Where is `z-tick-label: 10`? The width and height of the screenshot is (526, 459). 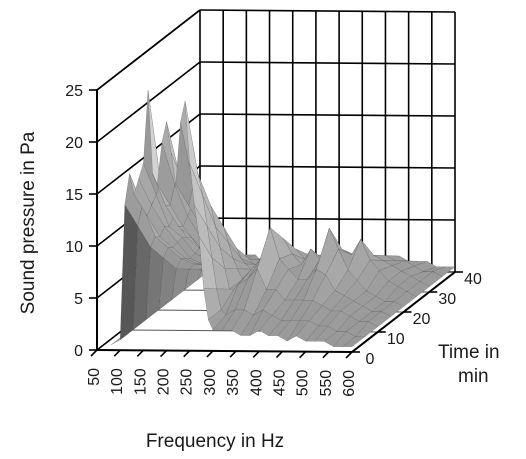
z-tick-label: 10 is located at coordinates (396, 339).